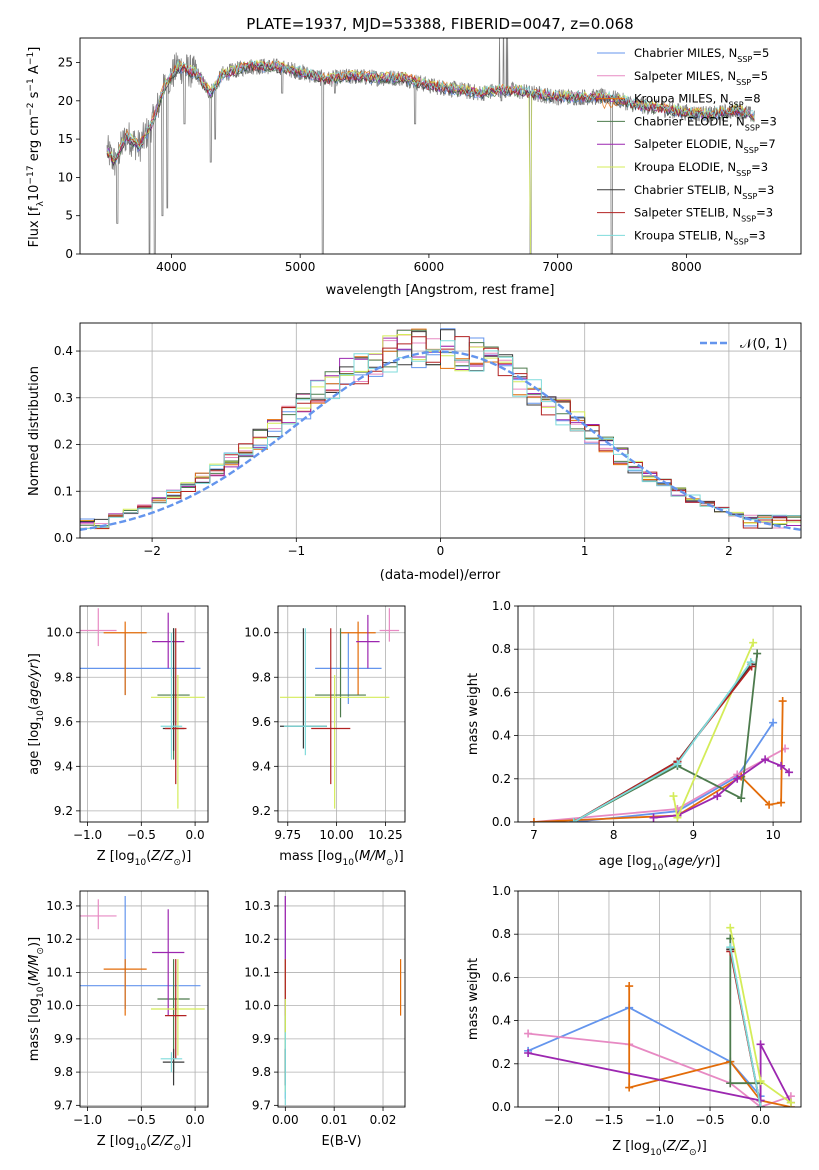 The width and height of the screenshot is (819, 1170). I want to click on label-part: Salpeter STELIB, N, so click(687, 213).